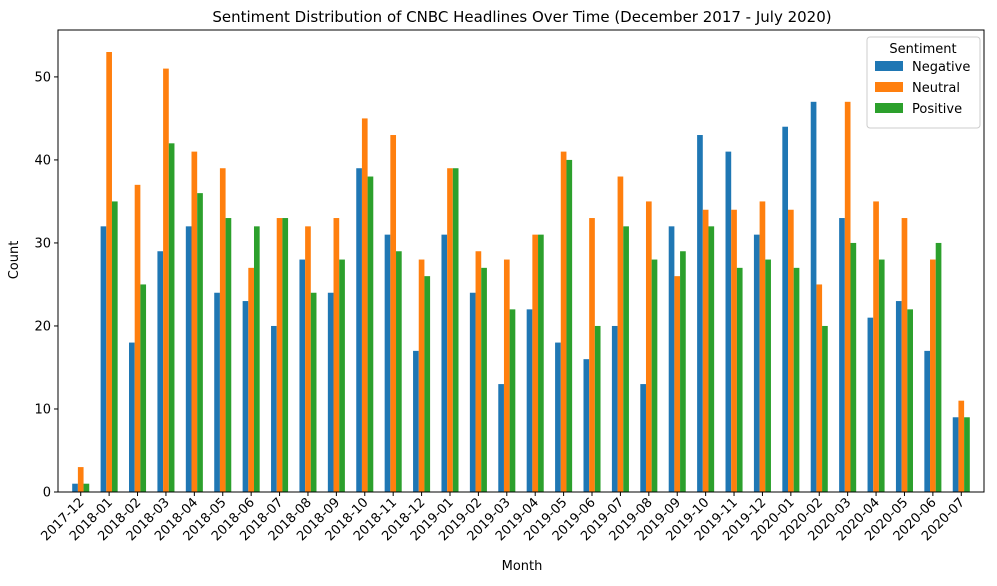 The image size is (997, 586). What do you see at coordinates (937, 109) in the screenshot?
I see `legend-label-positive: Positive` at bounding box center [937, 109].